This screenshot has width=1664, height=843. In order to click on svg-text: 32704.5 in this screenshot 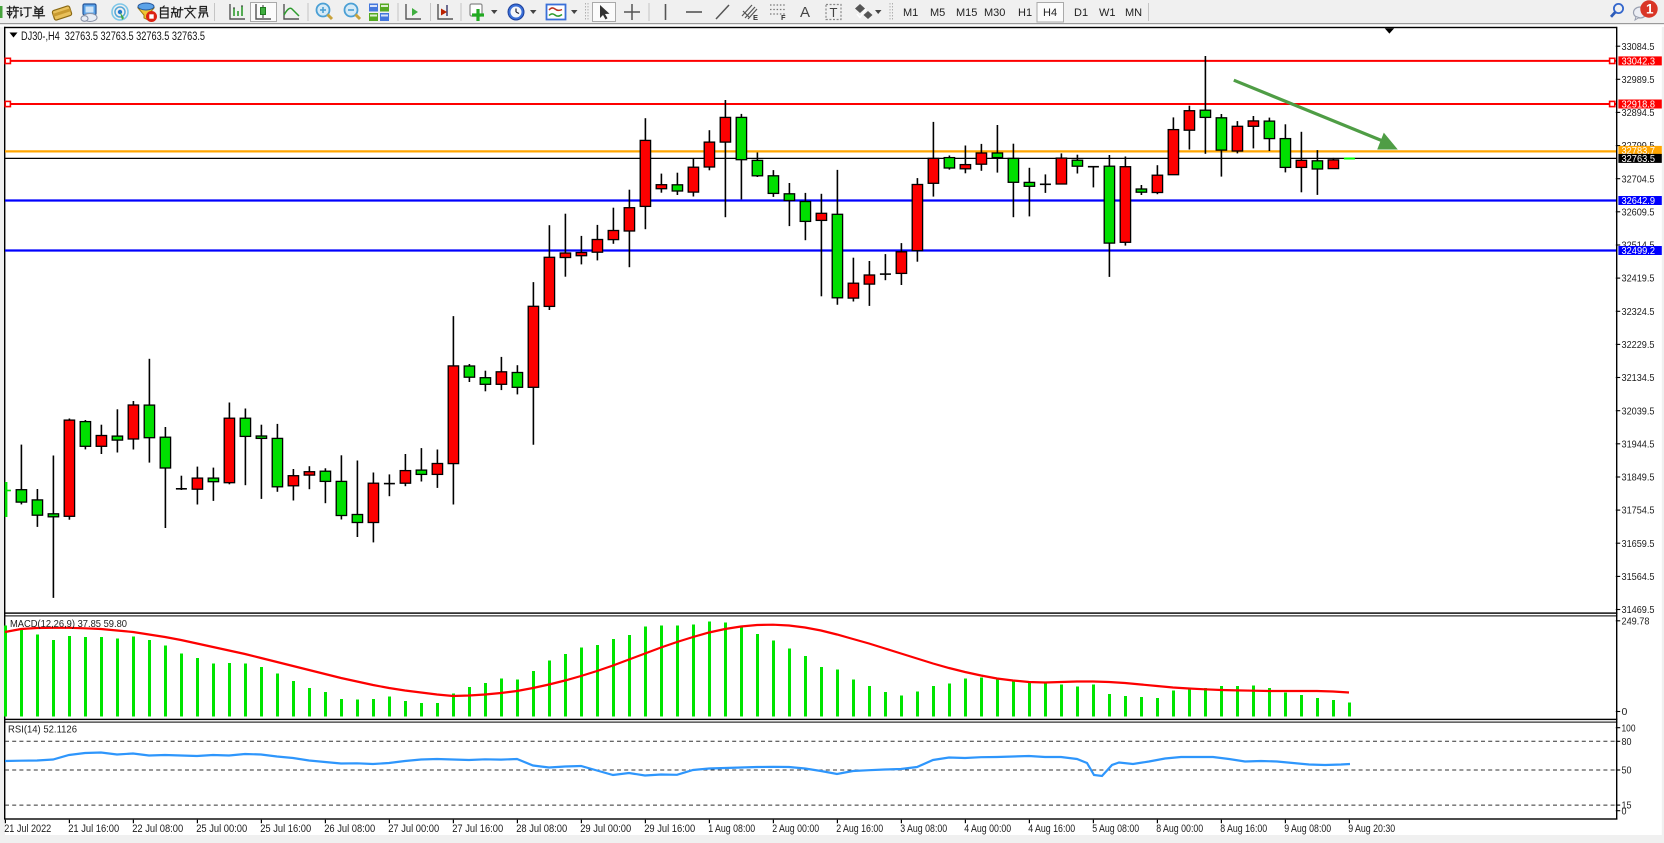, I will do `click(1638, 179)`.